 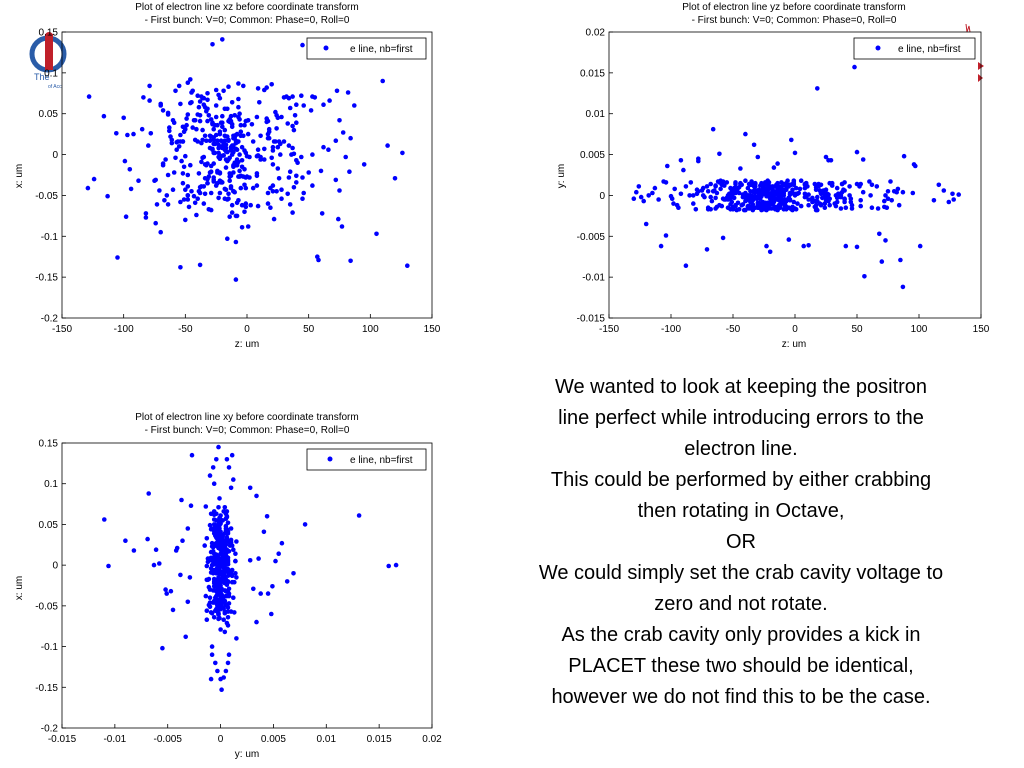 I want to click on institution-logo: The of Acc, so click(x=48, y=61).